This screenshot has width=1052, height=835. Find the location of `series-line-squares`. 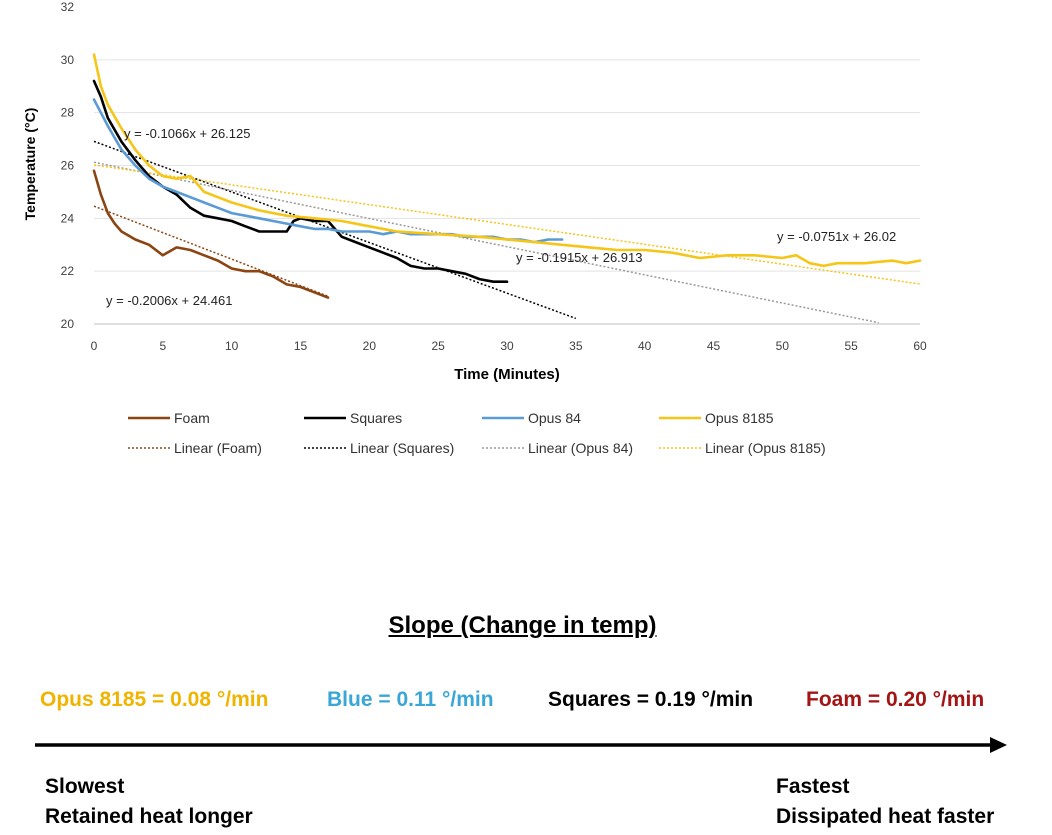

series-line-squares is located at coordinates (300, 181).